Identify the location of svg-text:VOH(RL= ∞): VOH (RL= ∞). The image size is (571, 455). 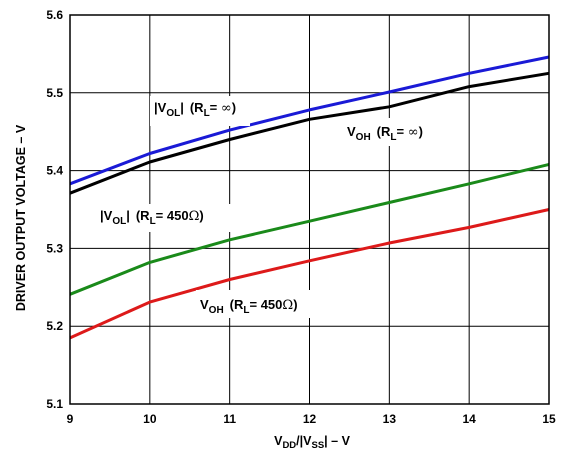
(385, 133).